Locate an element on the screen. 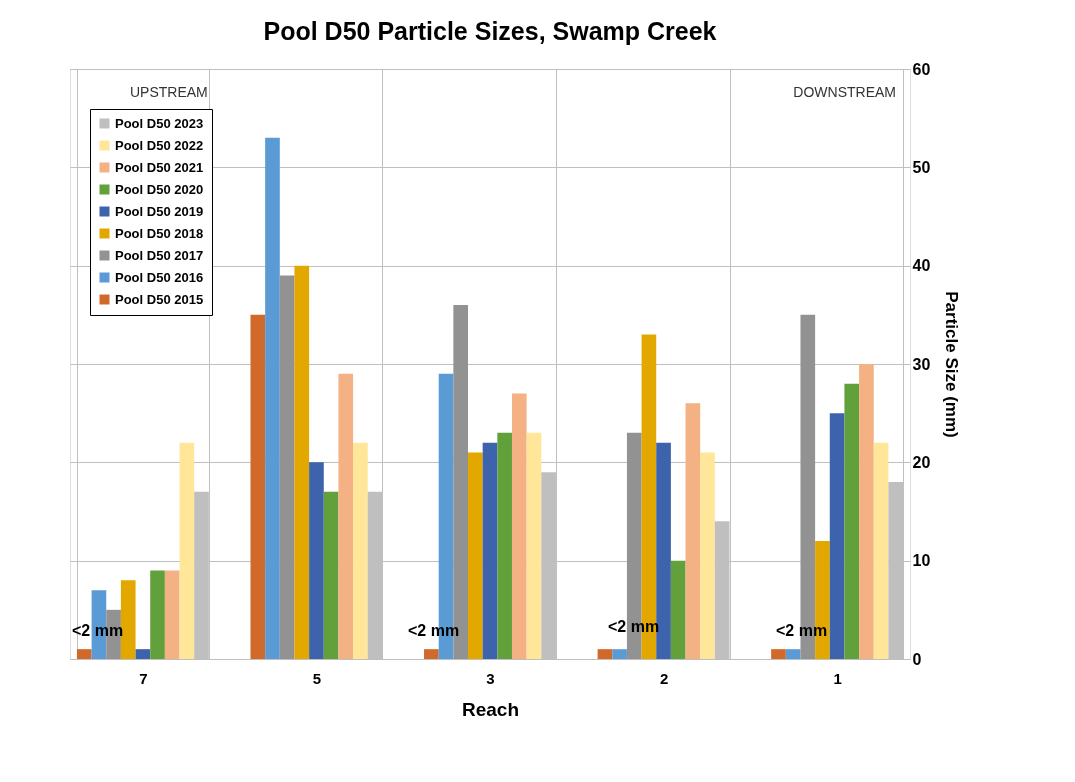 This screenshot has width=1075, height=782. annotation: DOWNSTREAM is located at coordinates (844, 92).